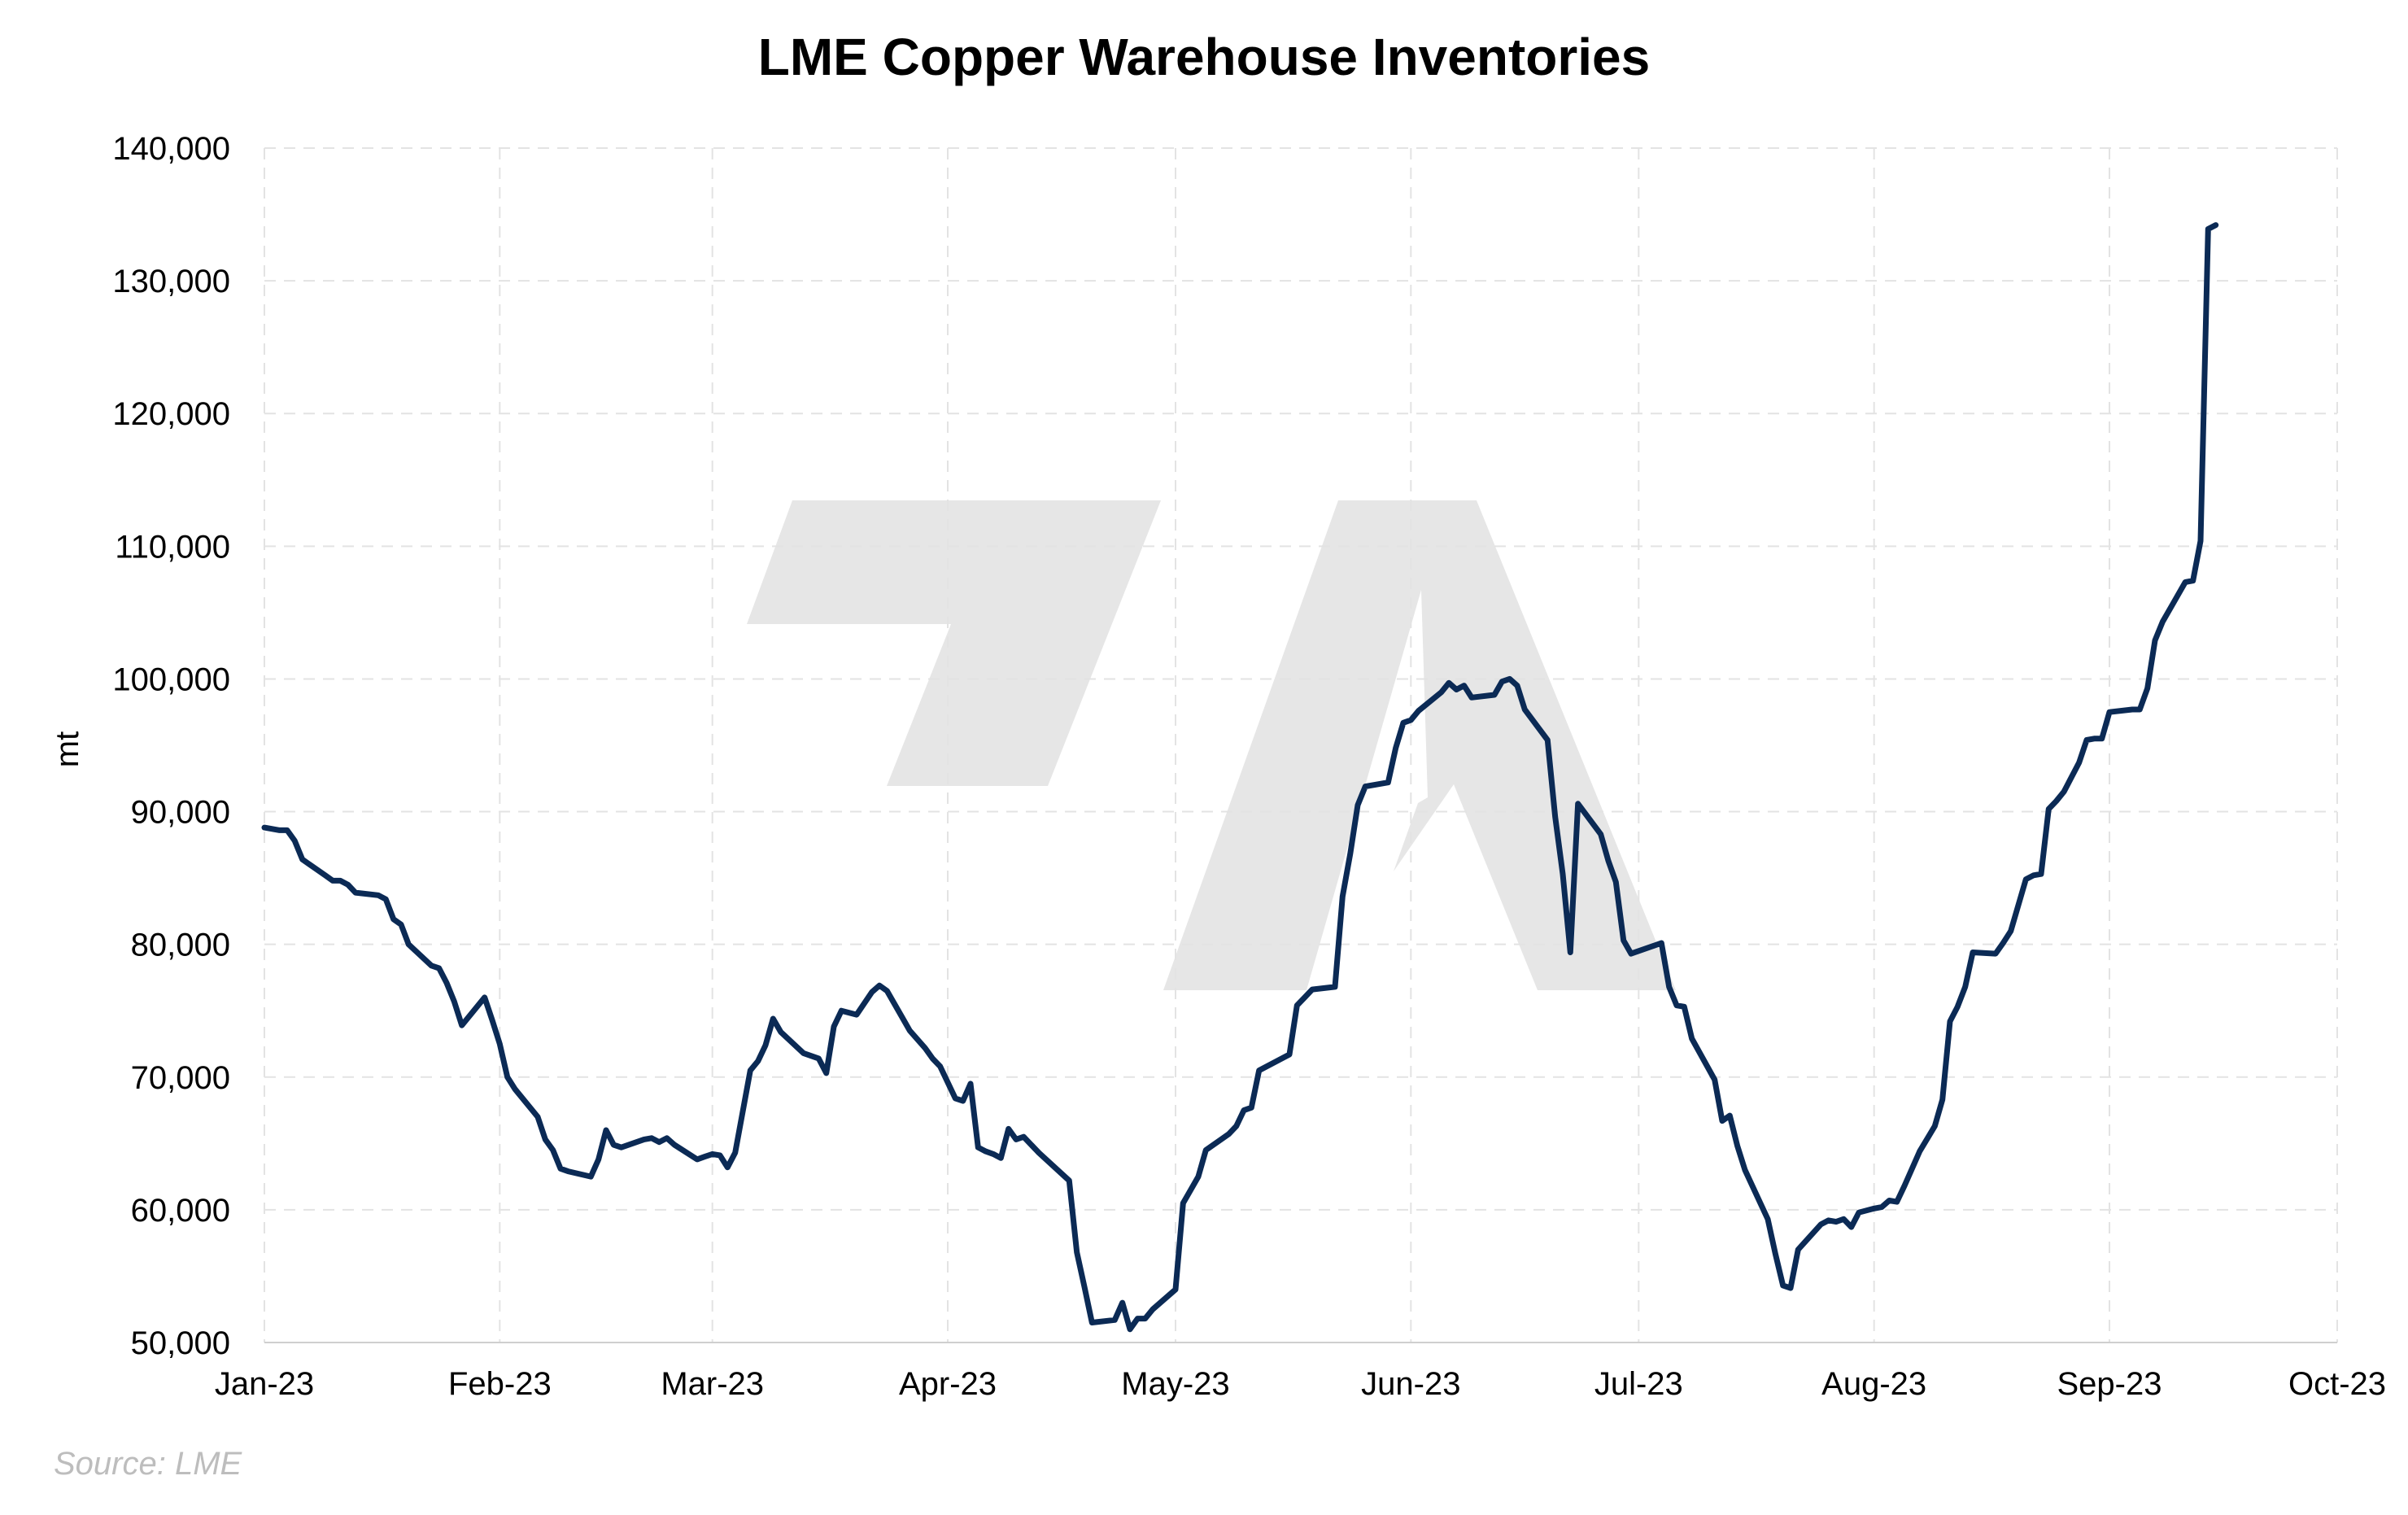  What do you see at coordinates (264, 1384) in the screenshot?
I see `x-tick-label: Jan-23` at bounding box center [264, 1384].